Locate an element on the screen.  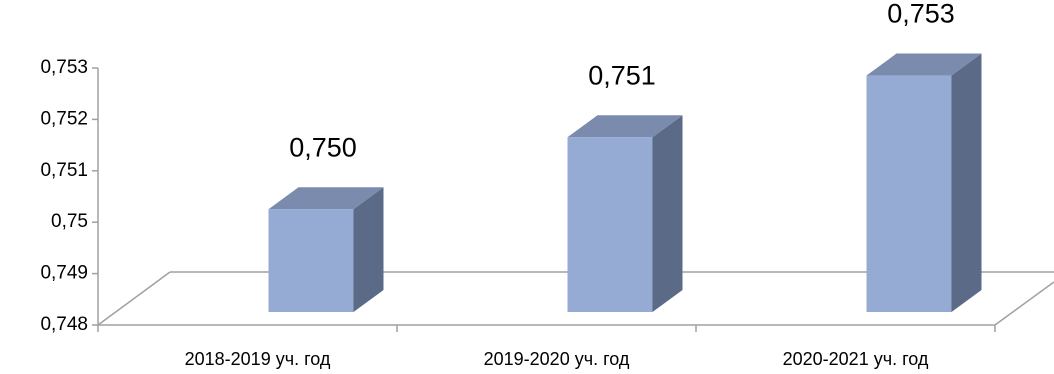
y-tick-label: 0,751 is located at coordinates (64, 170).